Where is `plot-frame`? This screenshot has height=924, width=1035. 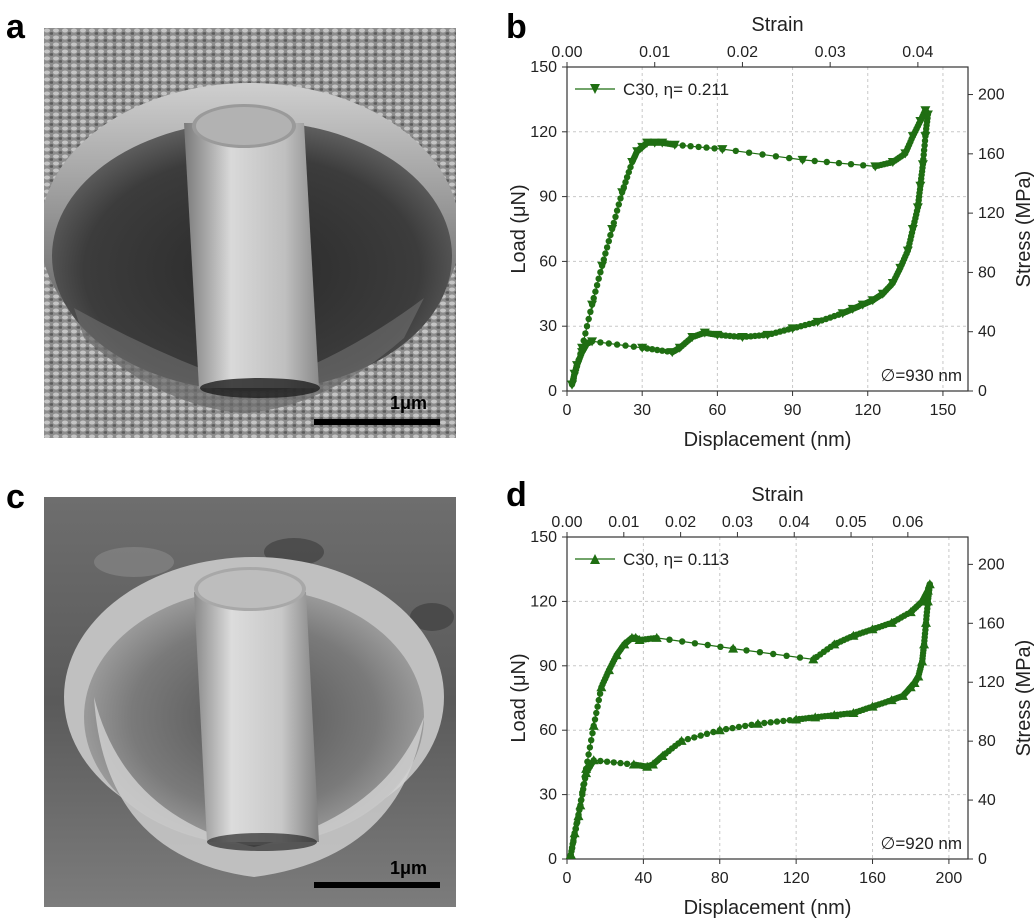 plot-frame is located at coordinates (767, 229).